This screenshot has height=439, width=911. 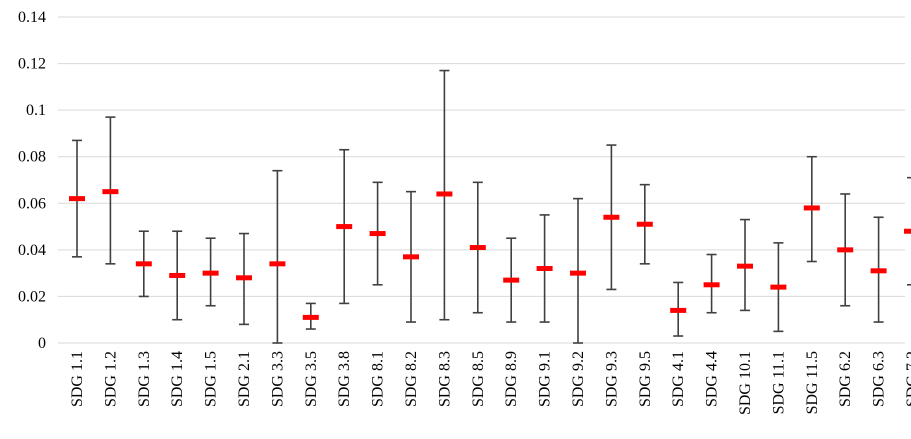 I want to click on x-category-label: SDG 11.5, so click(x=812, y=382).